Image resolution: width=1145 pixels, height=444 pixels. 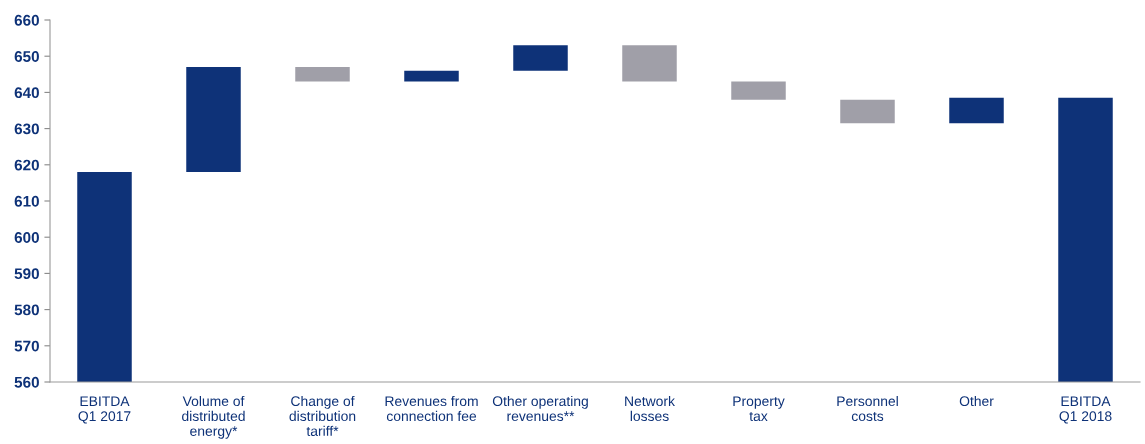 What do you see at coordinates (26, 237) in the screenshot?
I see `y-tick-label: 600` at bounding box center [26, 237].